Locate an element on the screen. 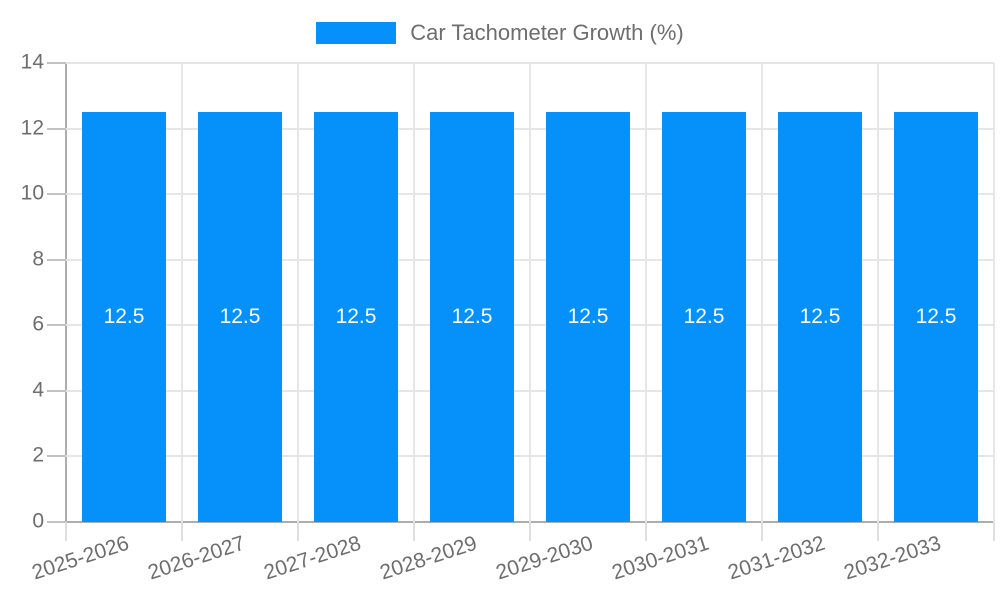 This screenshot has width=1000, height=600. y-axis-label: 6 is located at coordinates (38, 324).